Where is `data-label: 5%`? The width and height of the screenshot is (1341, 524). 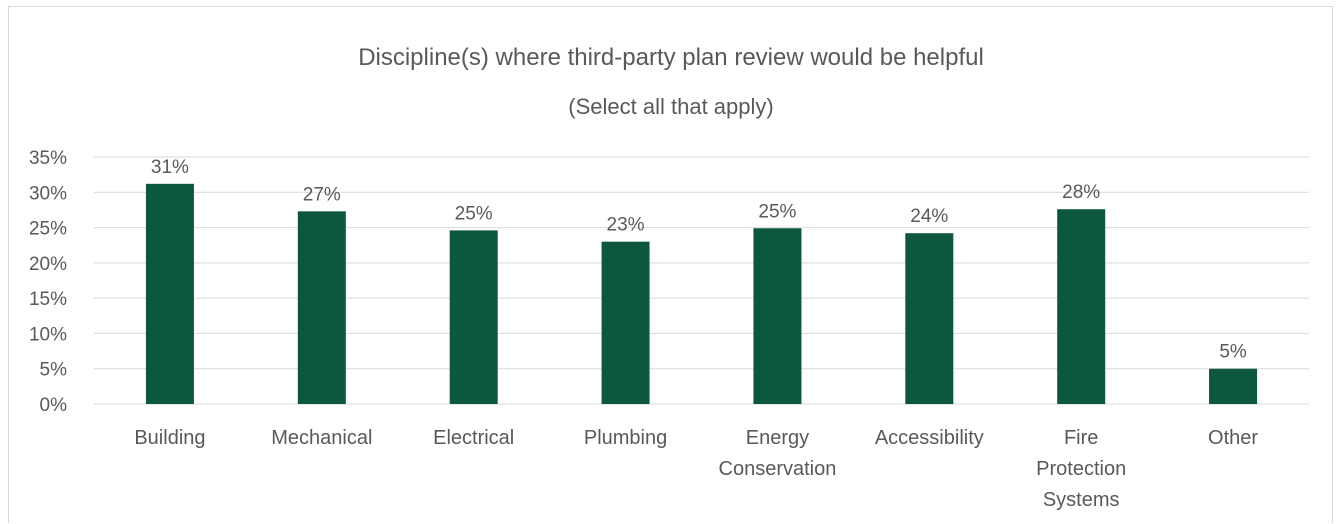 data-label: 5% is located at coordinates (1233, 352).